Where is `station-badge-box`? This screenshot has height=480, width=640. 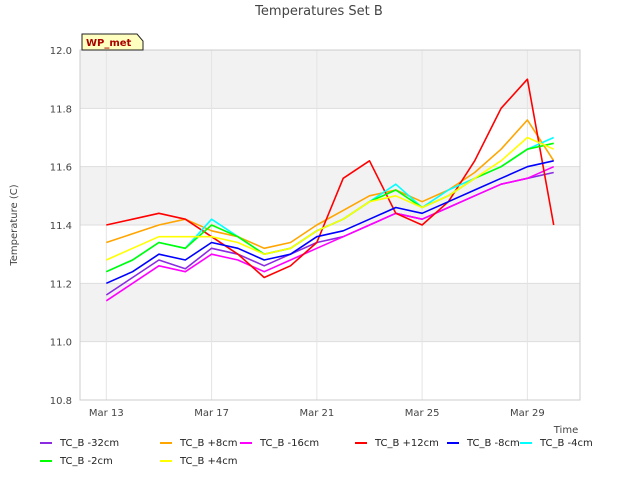
station-badge-box is located at coordinates (112, 42).